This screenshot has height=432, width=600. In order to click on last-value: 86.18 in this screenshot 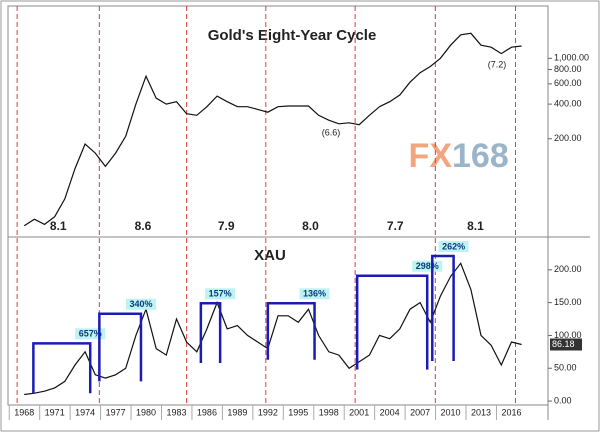, I will do `click(563, 344)`.